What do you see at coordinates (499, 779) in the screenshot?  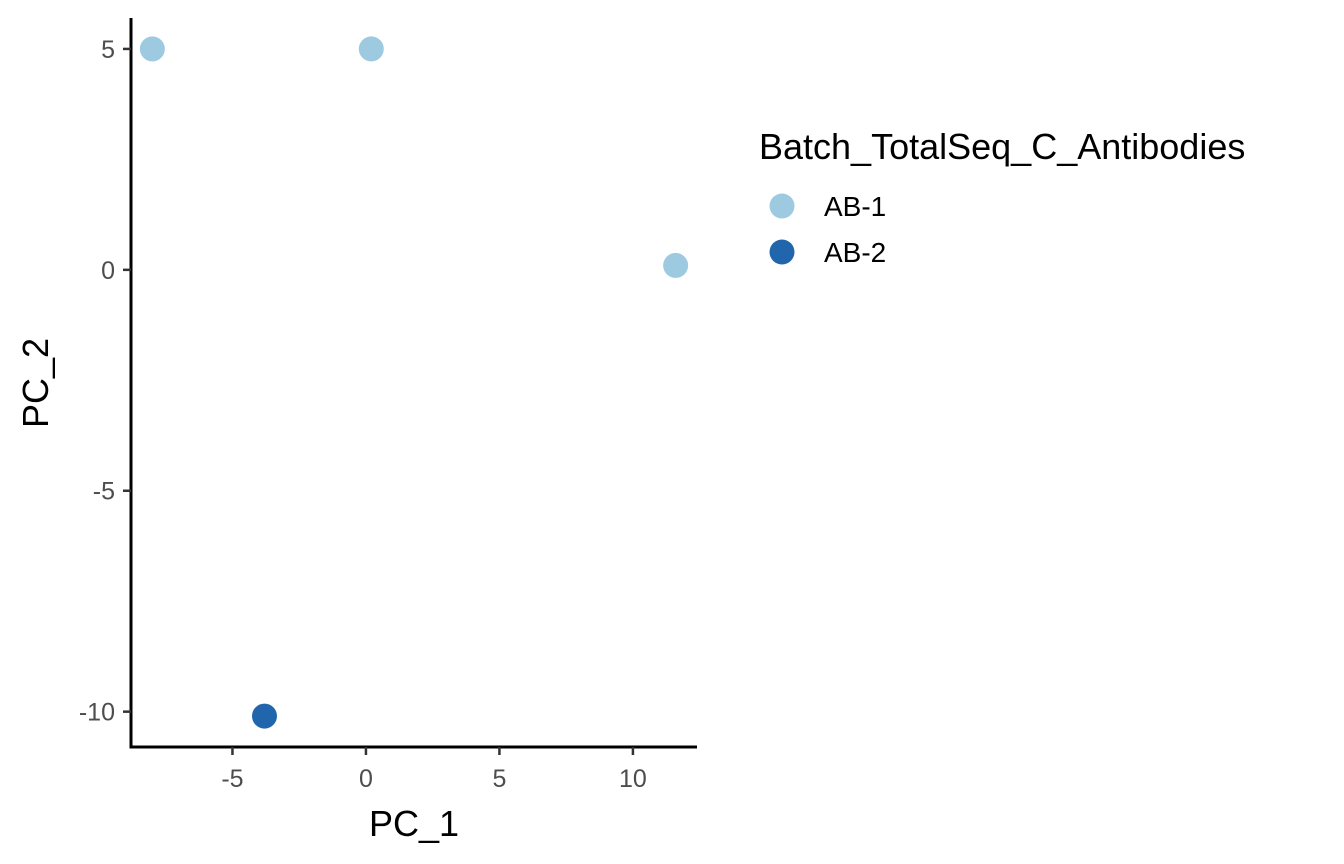 I see `x-tick-label: 5` at bounding box center [499, 779].